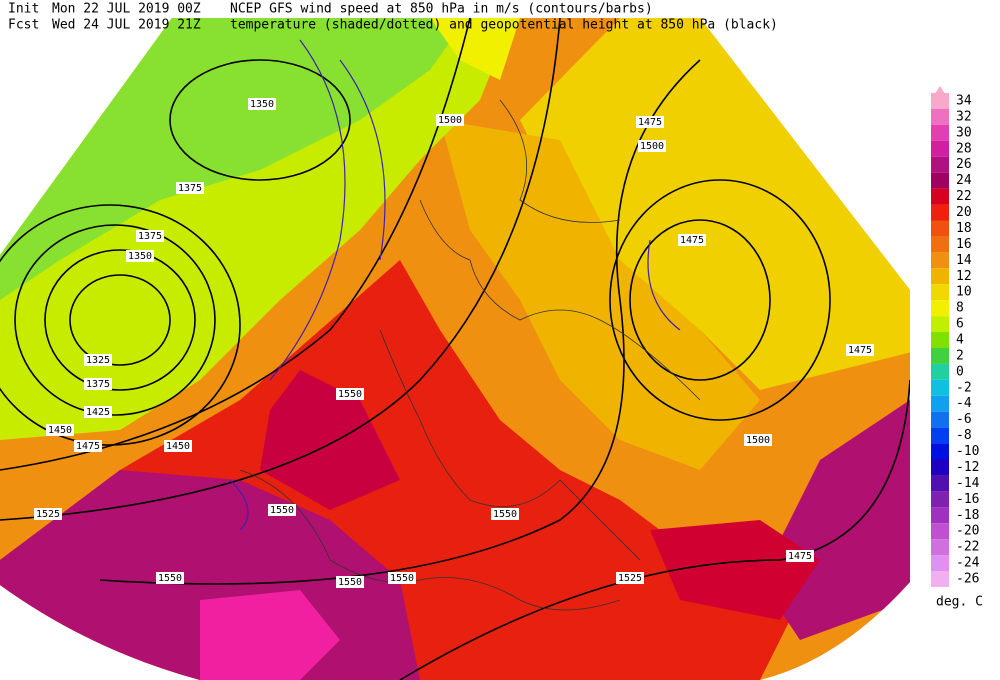 The width and height of the screenshot is (1000, 680). Describe the element at coordinates (967, 531) in the screenshot. I see `colorbar-tick-label: -20` at that location.